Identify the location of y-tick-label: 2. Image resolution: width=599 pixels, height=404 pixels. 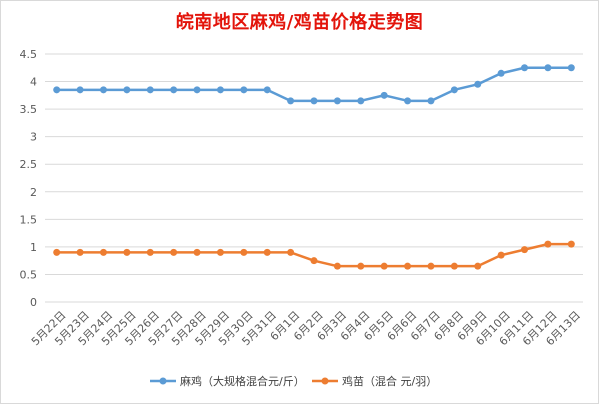
(33, 192).